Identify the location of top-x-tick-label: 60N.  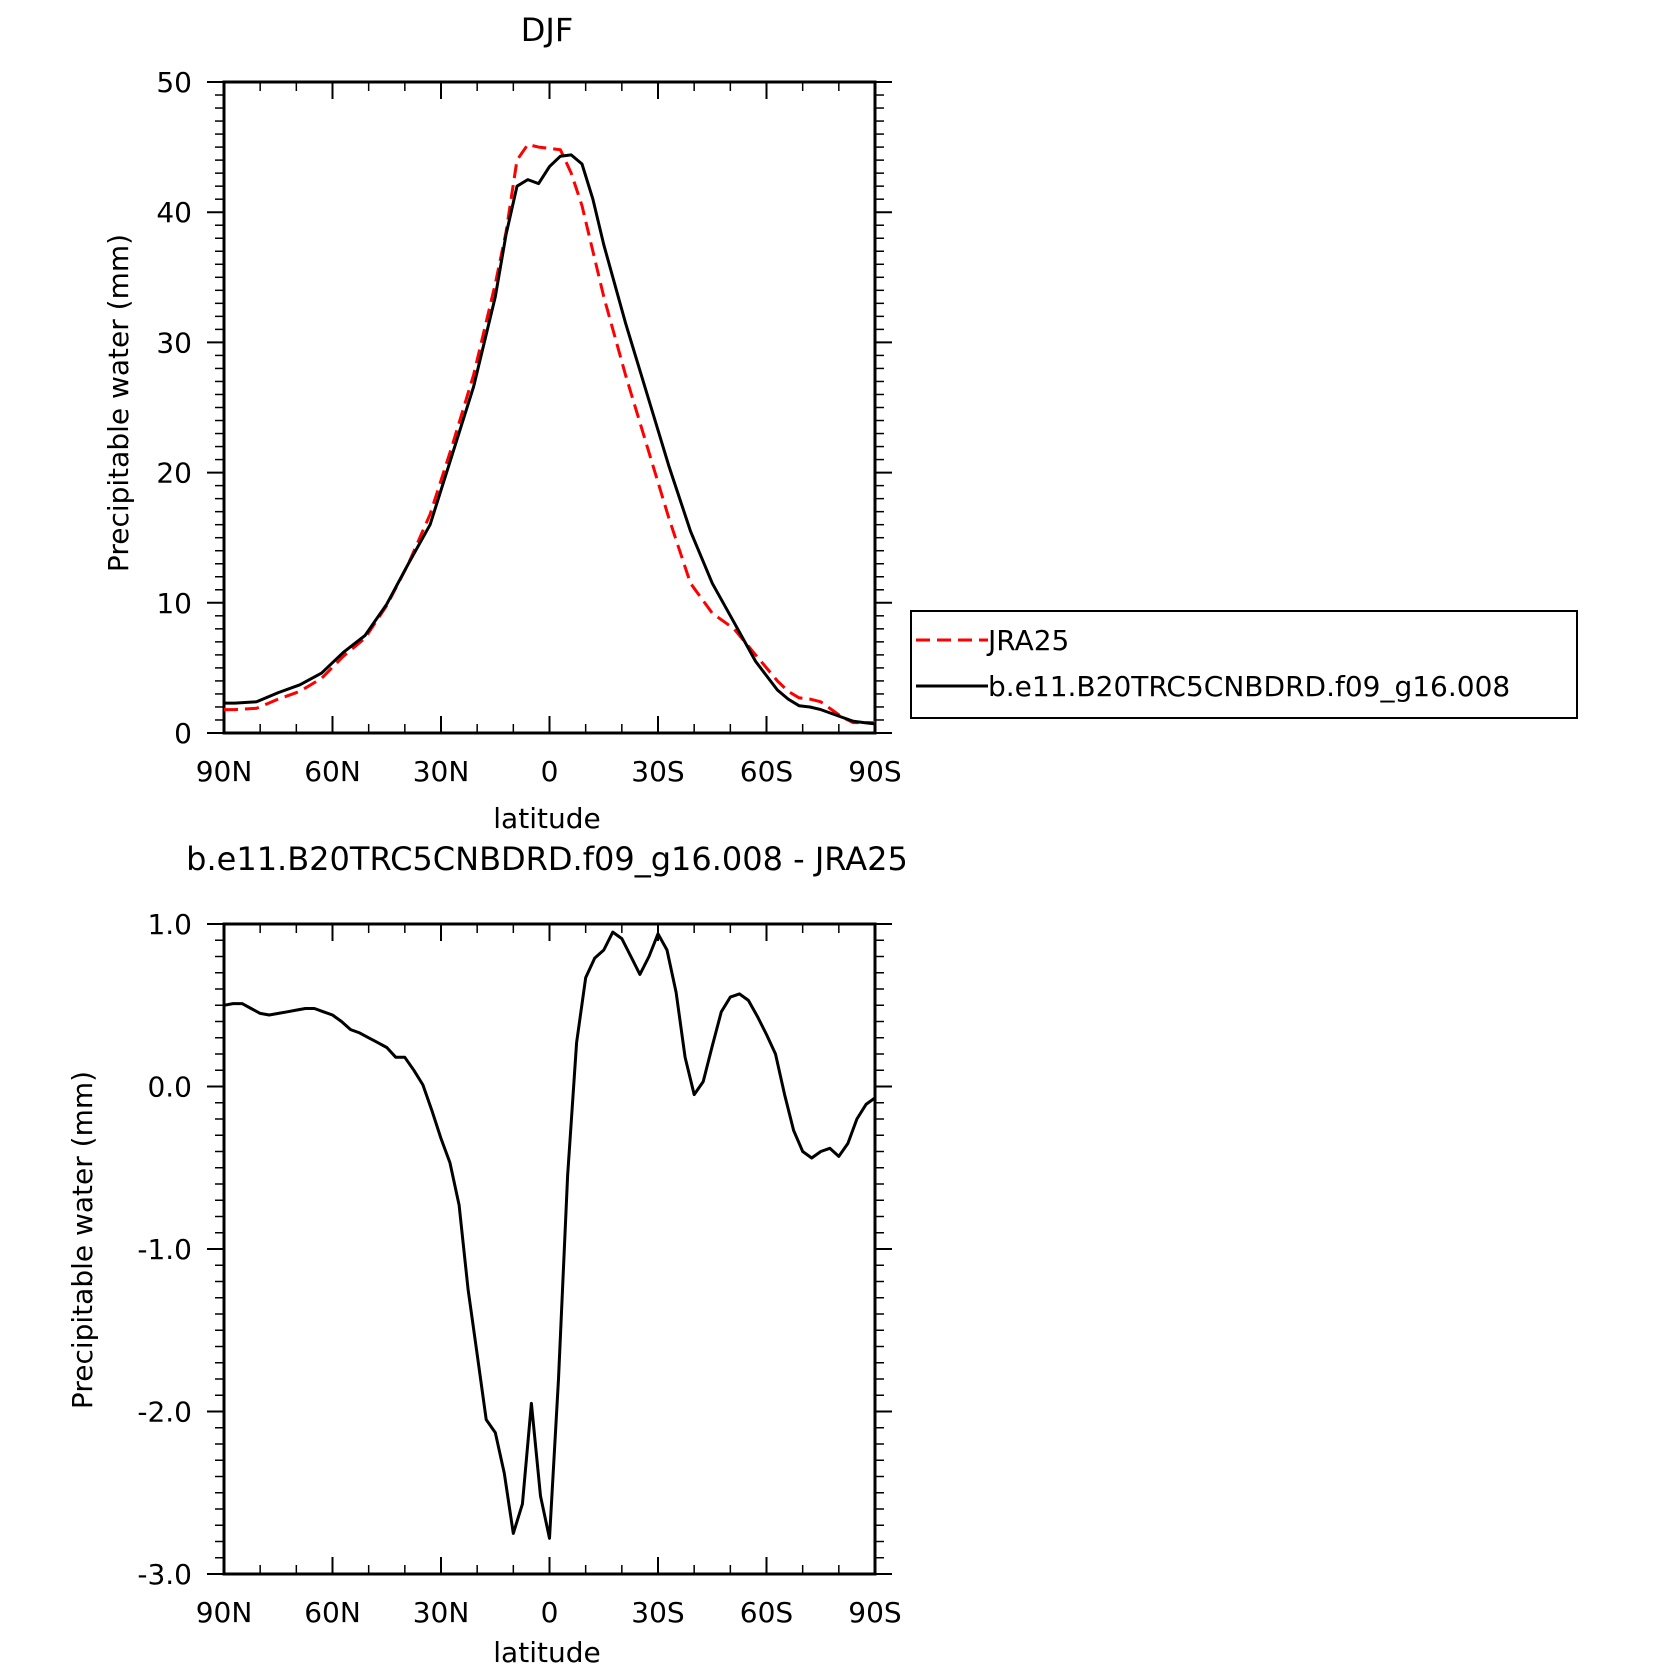
(332, 771).